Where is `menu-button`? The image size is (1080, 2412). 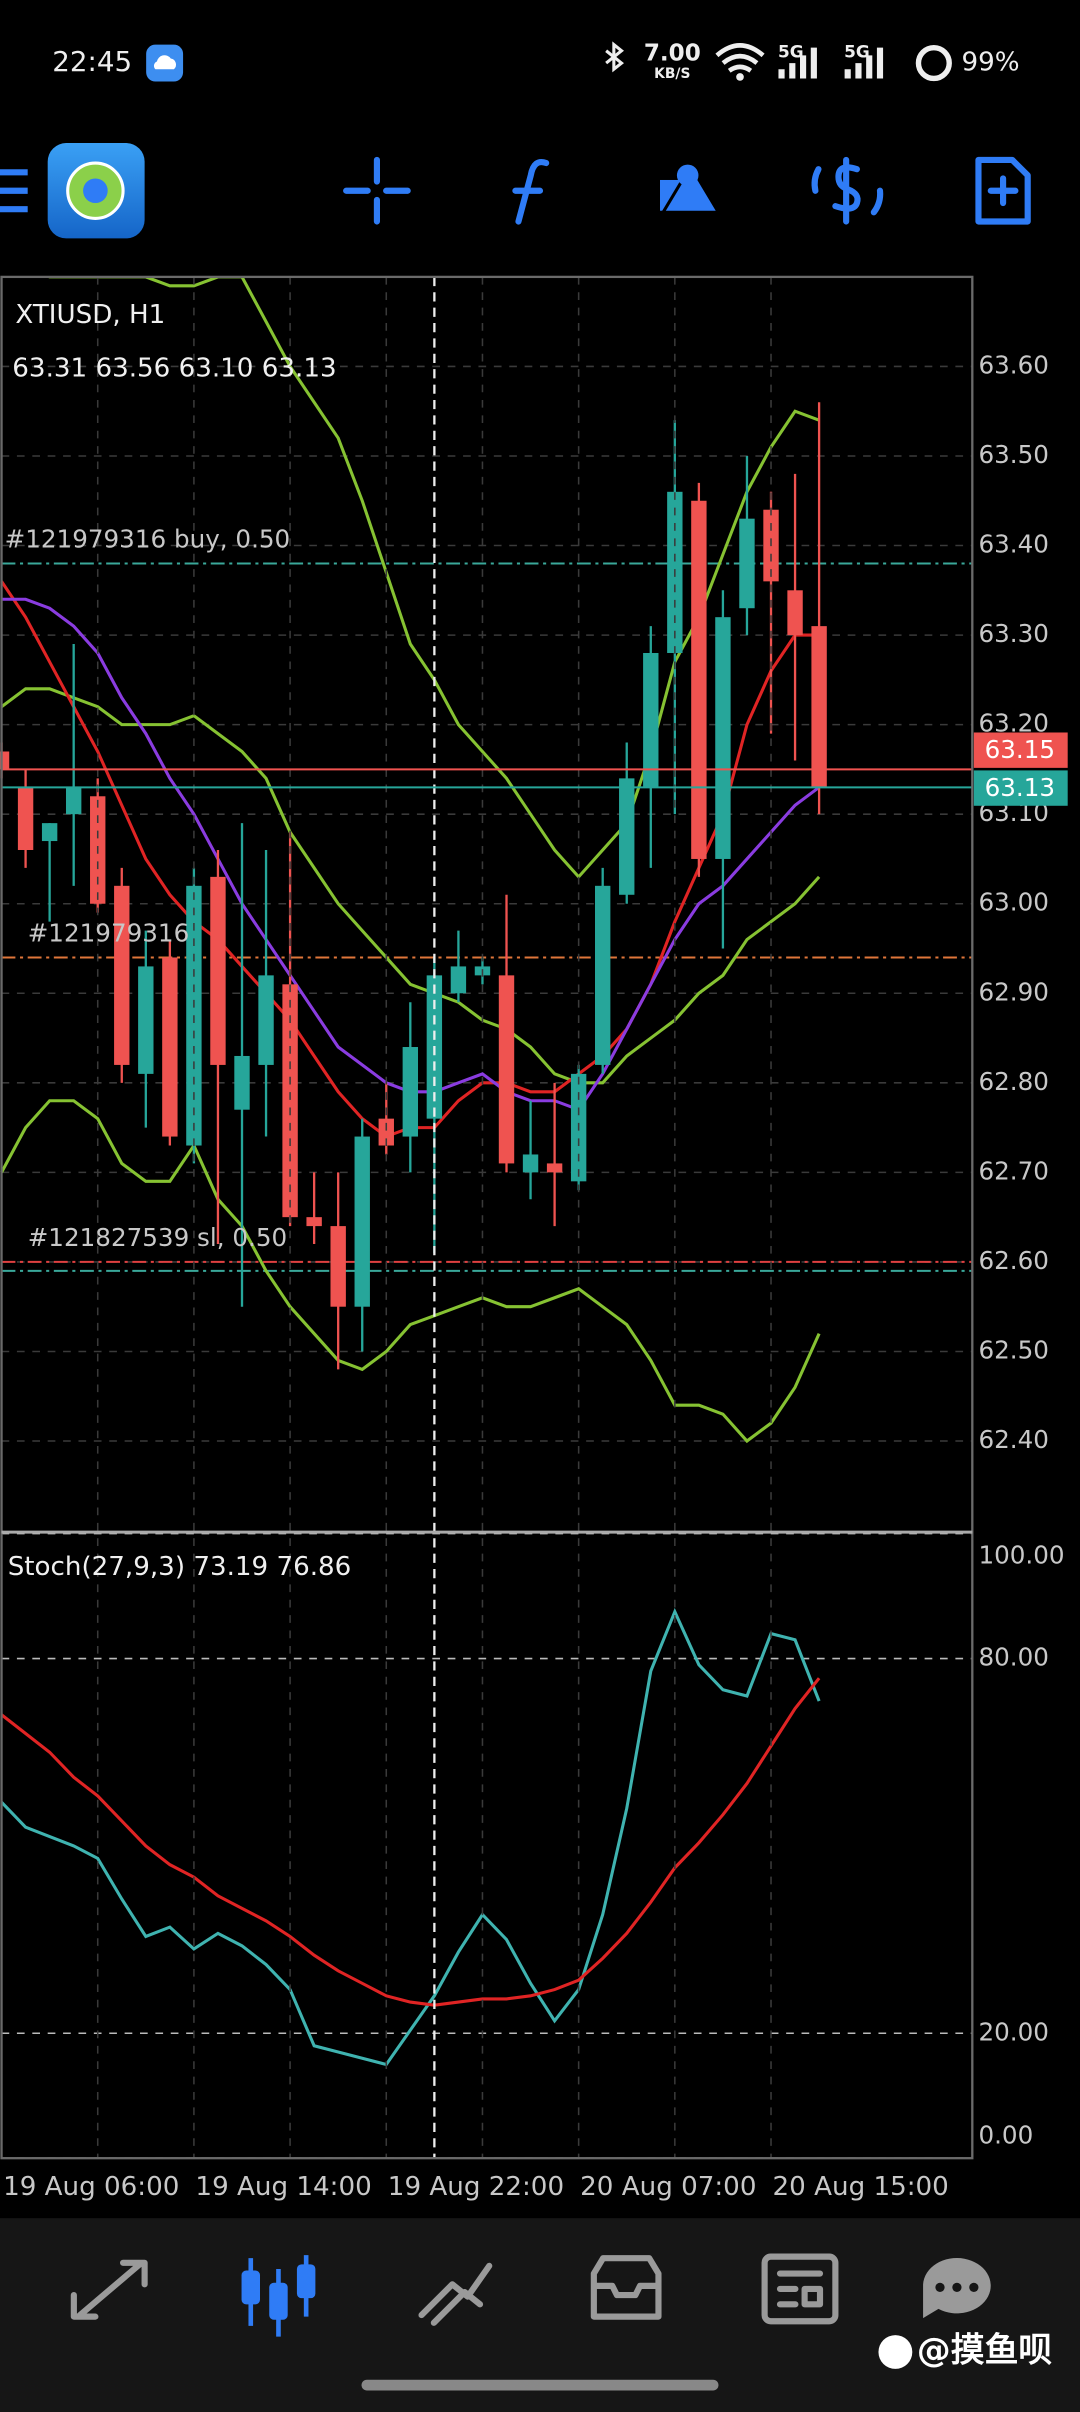 menu-button is located at coordinates (14, 191).